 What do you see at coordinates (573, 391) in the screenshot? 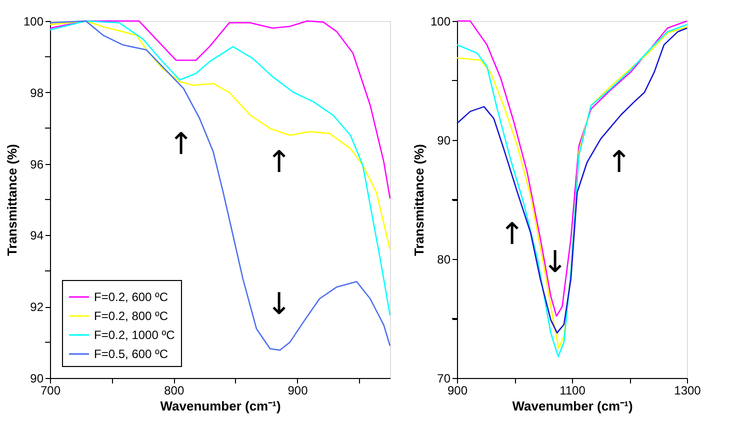
I see `x-tick-label: 1100` at bounding box center [573, 391].